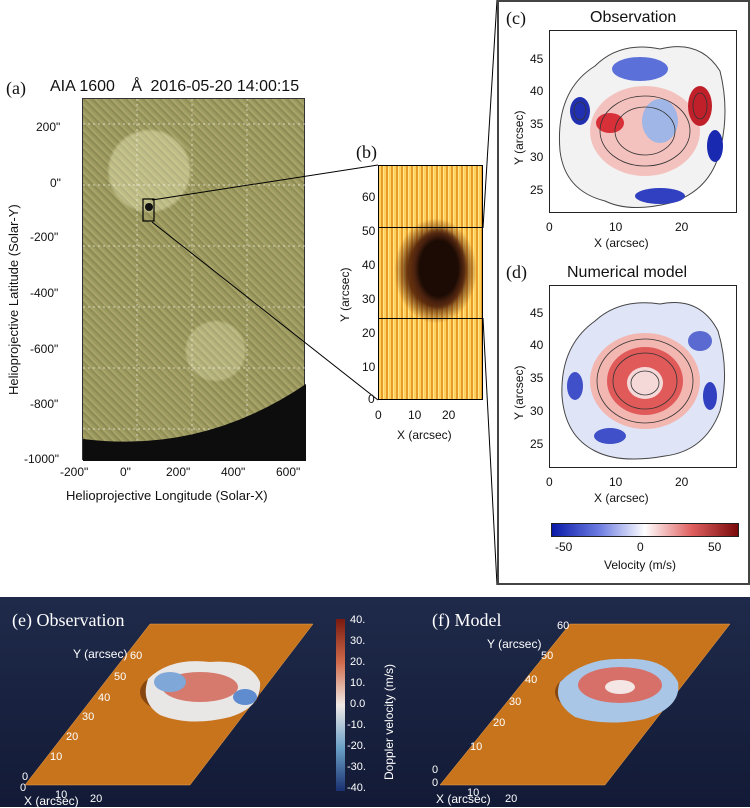  I want to click on velocity-colorbar, so click(645, 530).